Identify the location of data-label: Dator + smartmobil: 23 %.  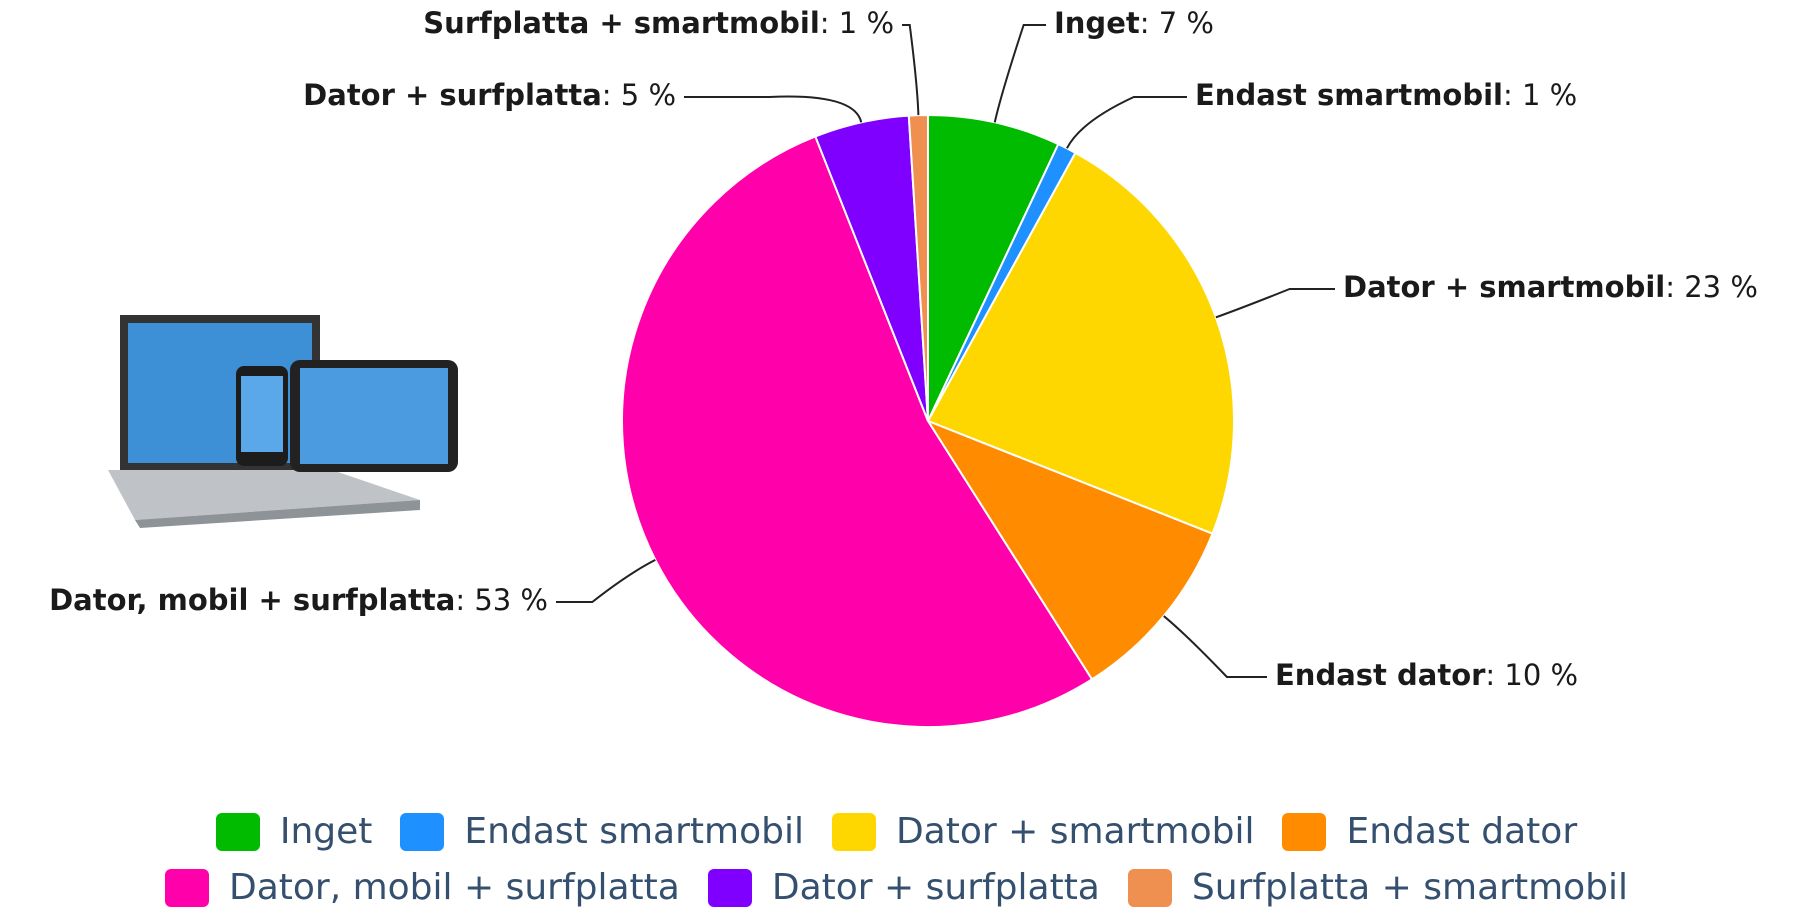
(1550, 287).